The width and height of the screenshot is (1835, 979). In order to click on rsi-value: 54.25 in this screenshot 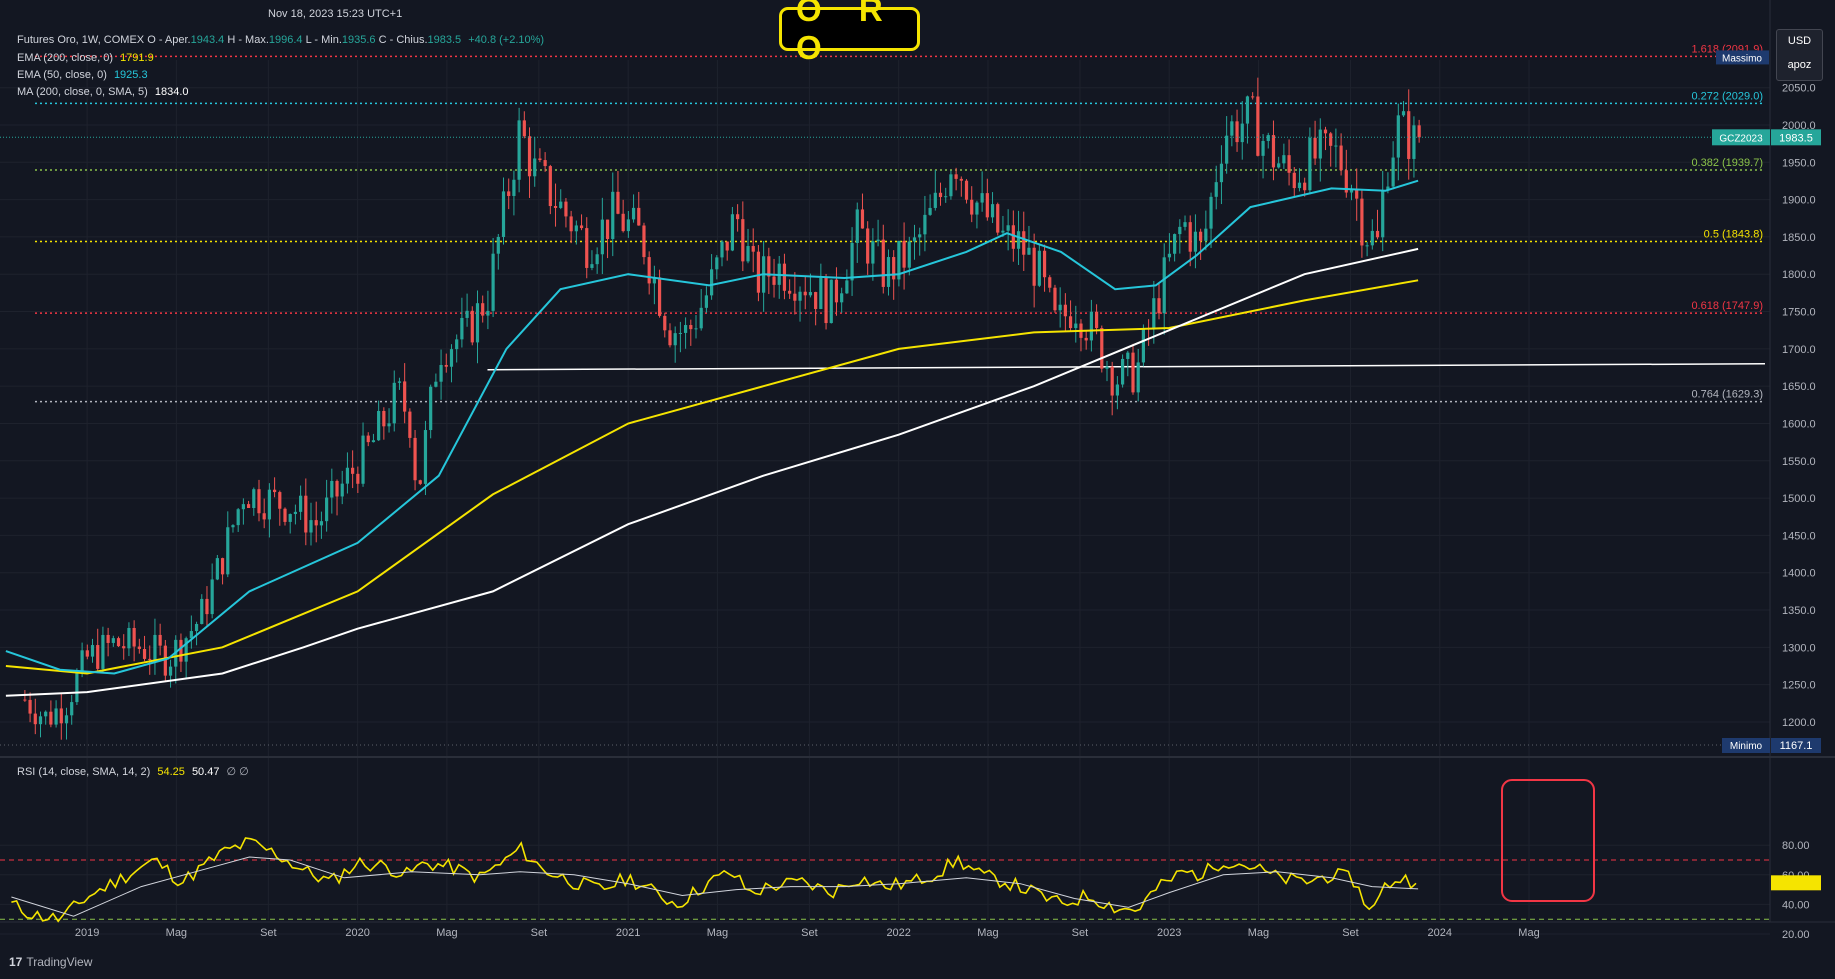, I will do `click(171, 772)`.